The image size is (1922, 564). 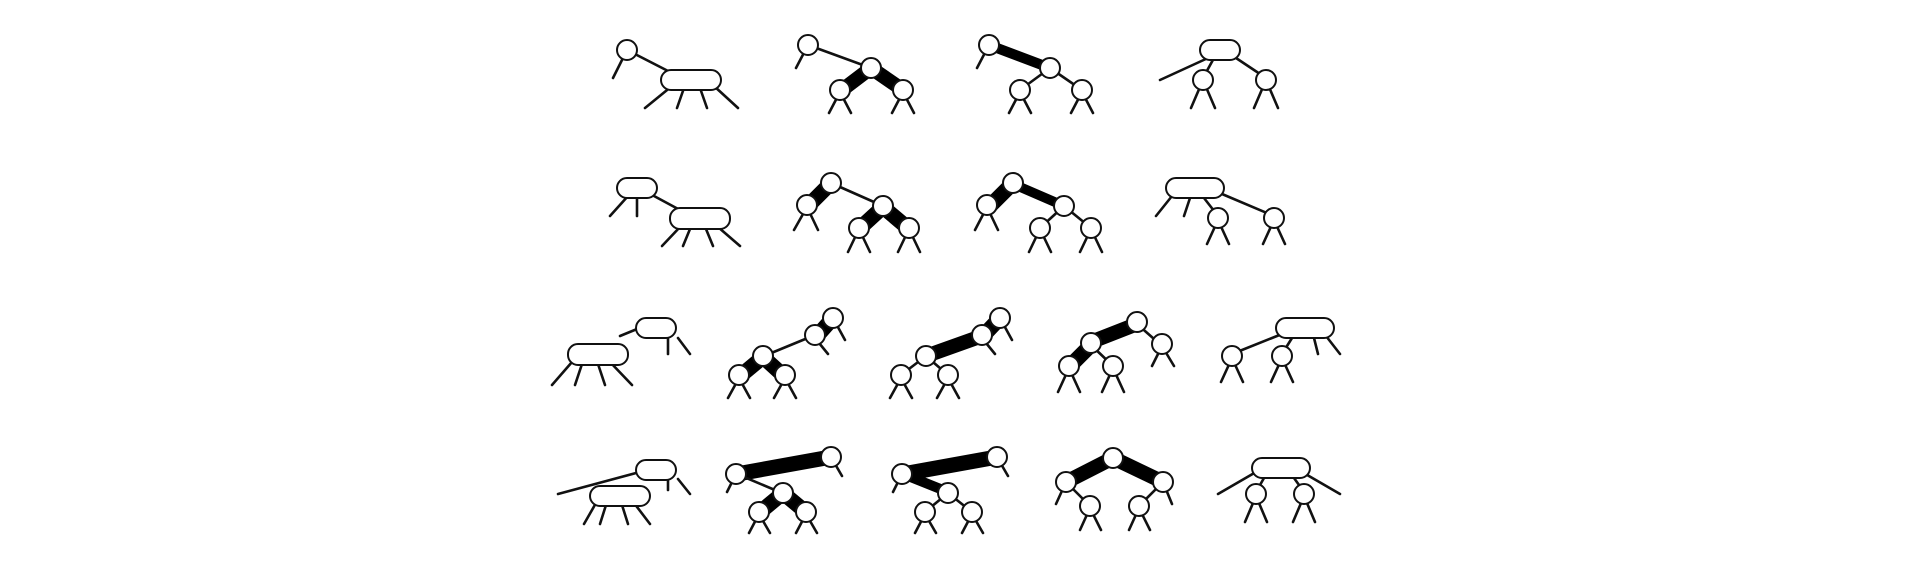 I want to click on diagram-r3-c2, so click(x=786, y=353).